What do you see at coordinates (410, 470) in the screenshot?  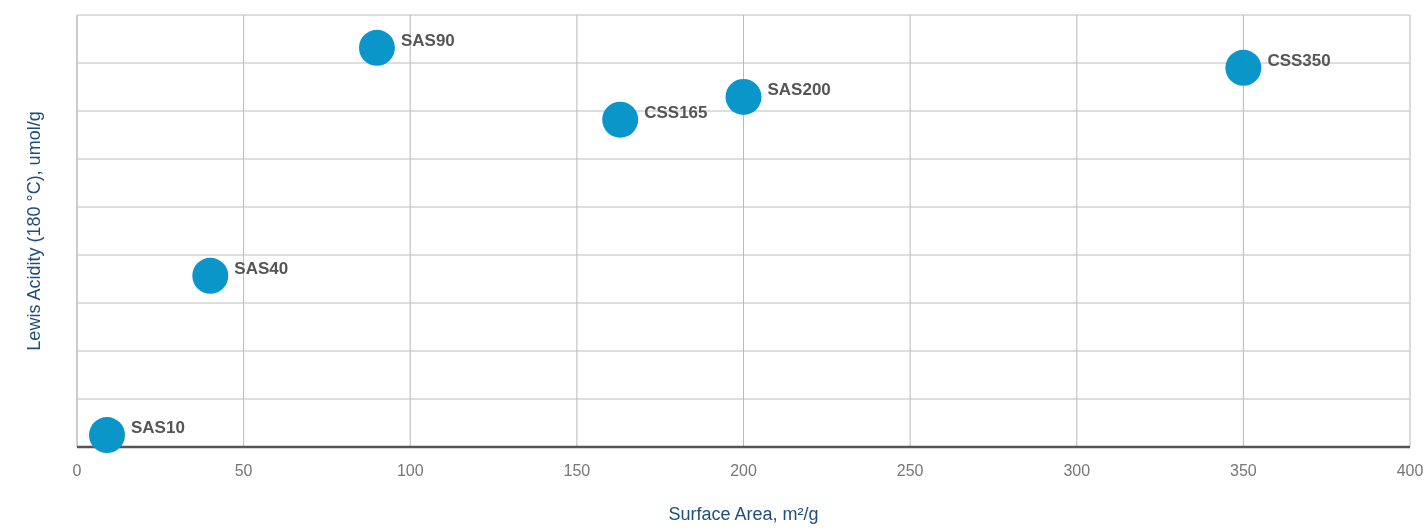 I see `x-tick-label: 100` at bounding box center [410, 470].